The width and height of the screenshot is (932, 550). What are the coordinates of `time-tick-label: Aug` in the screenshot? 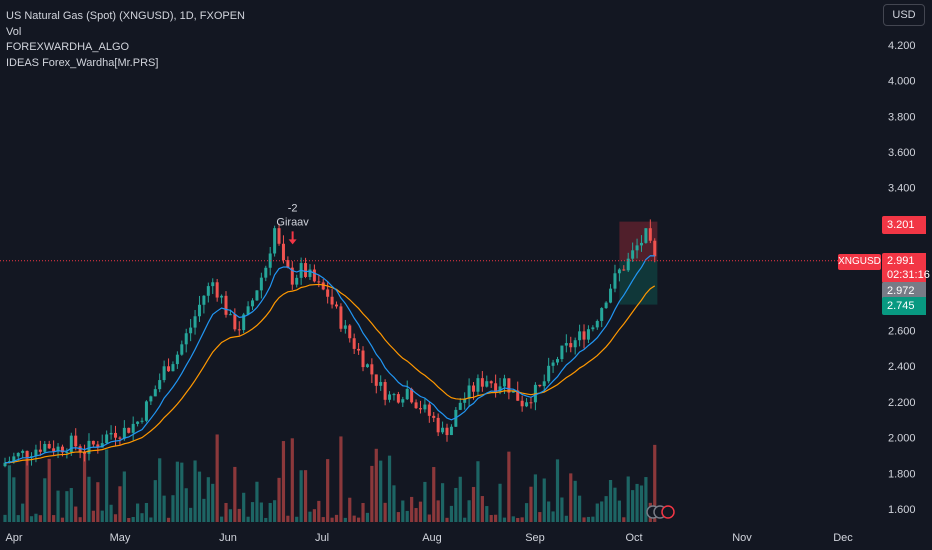 It's located at (432, 538).